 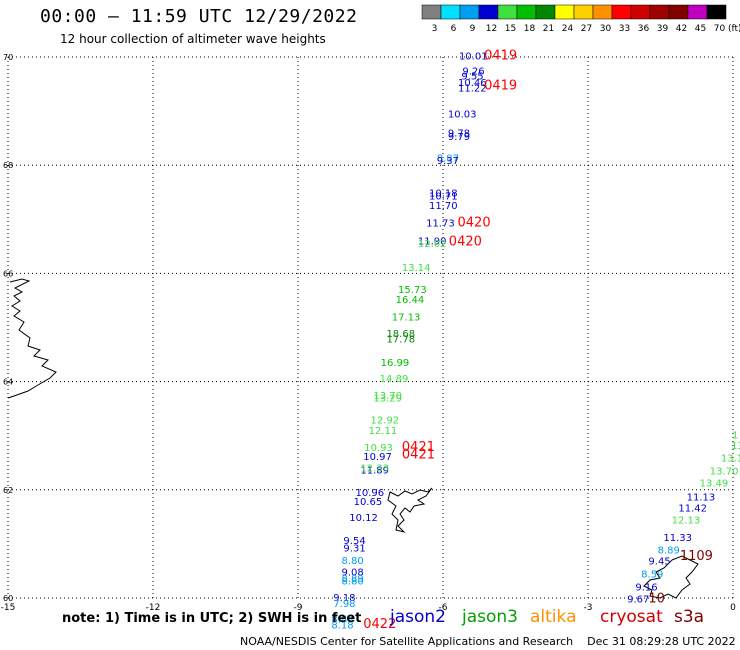 What do you see at coordinates (671, 577) in the screenshot?
I see `coastline-shetland` at bounding box center [671, 577].